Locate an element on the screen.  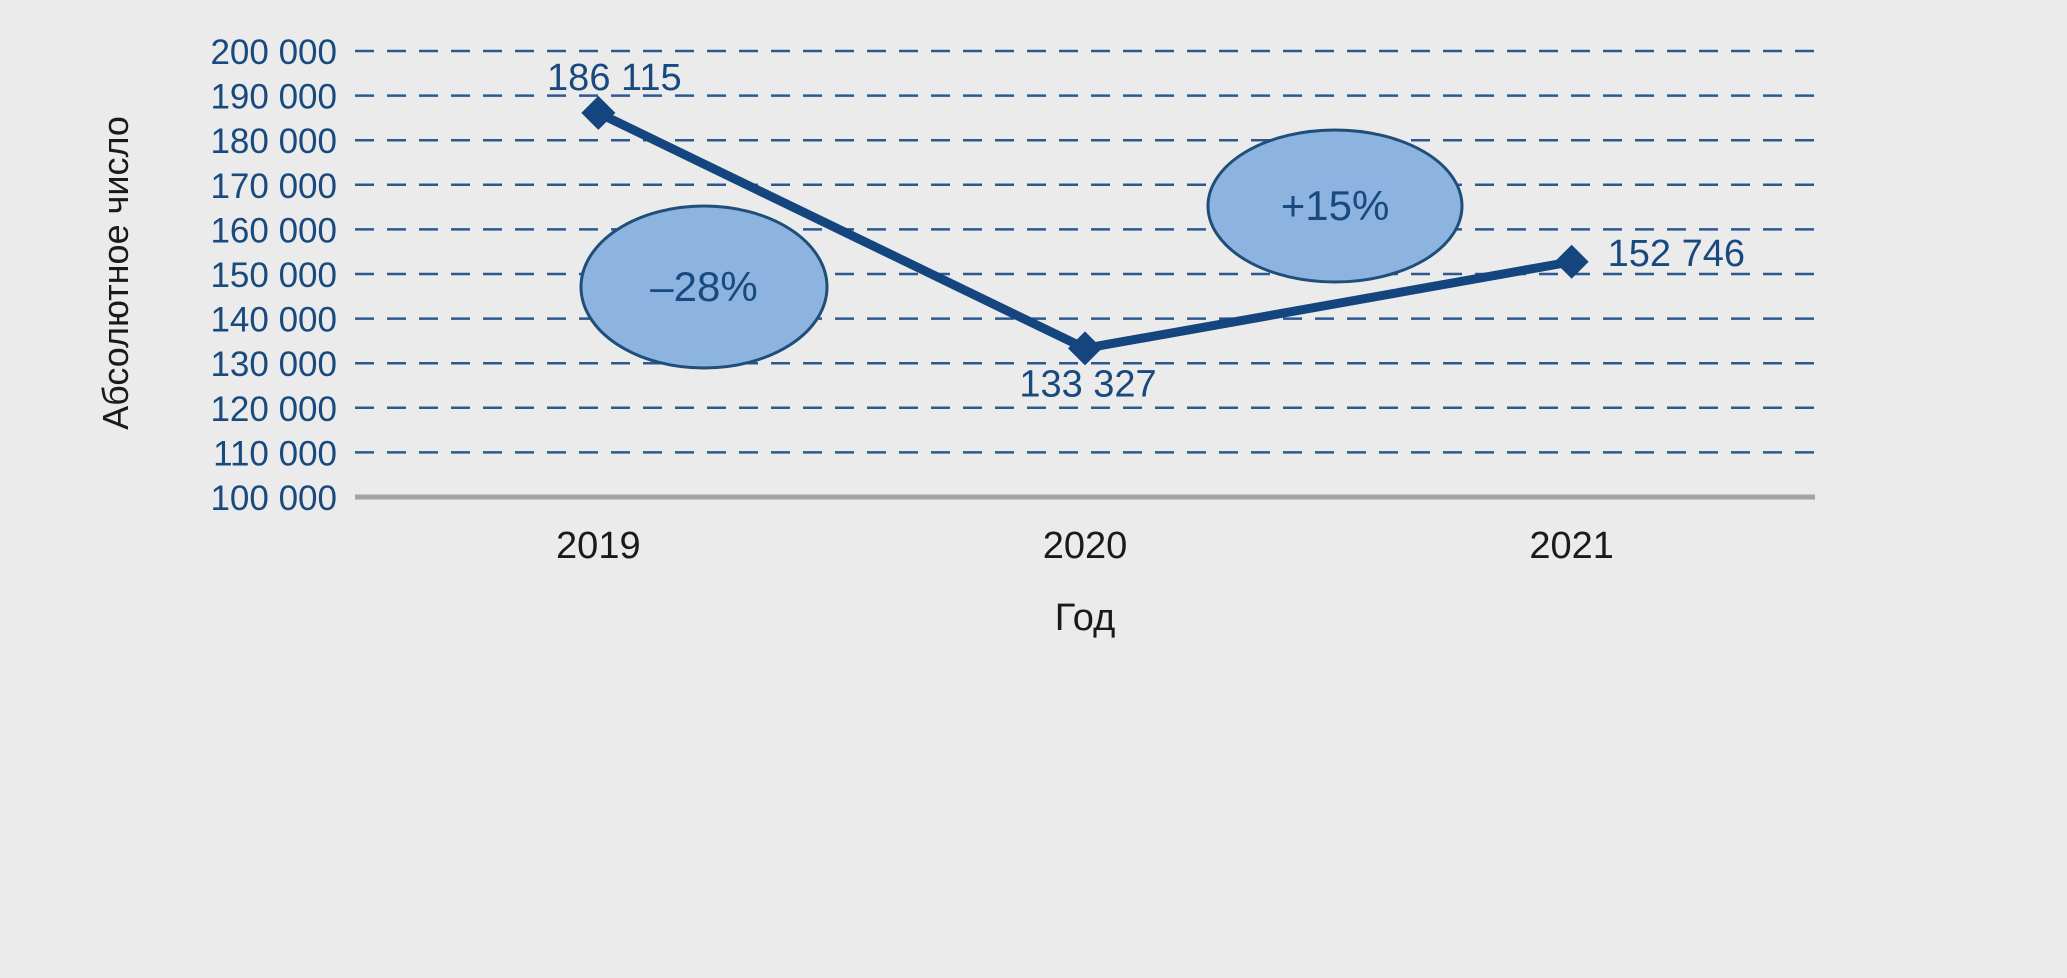
data-series is located at coordinates (1085, 230).